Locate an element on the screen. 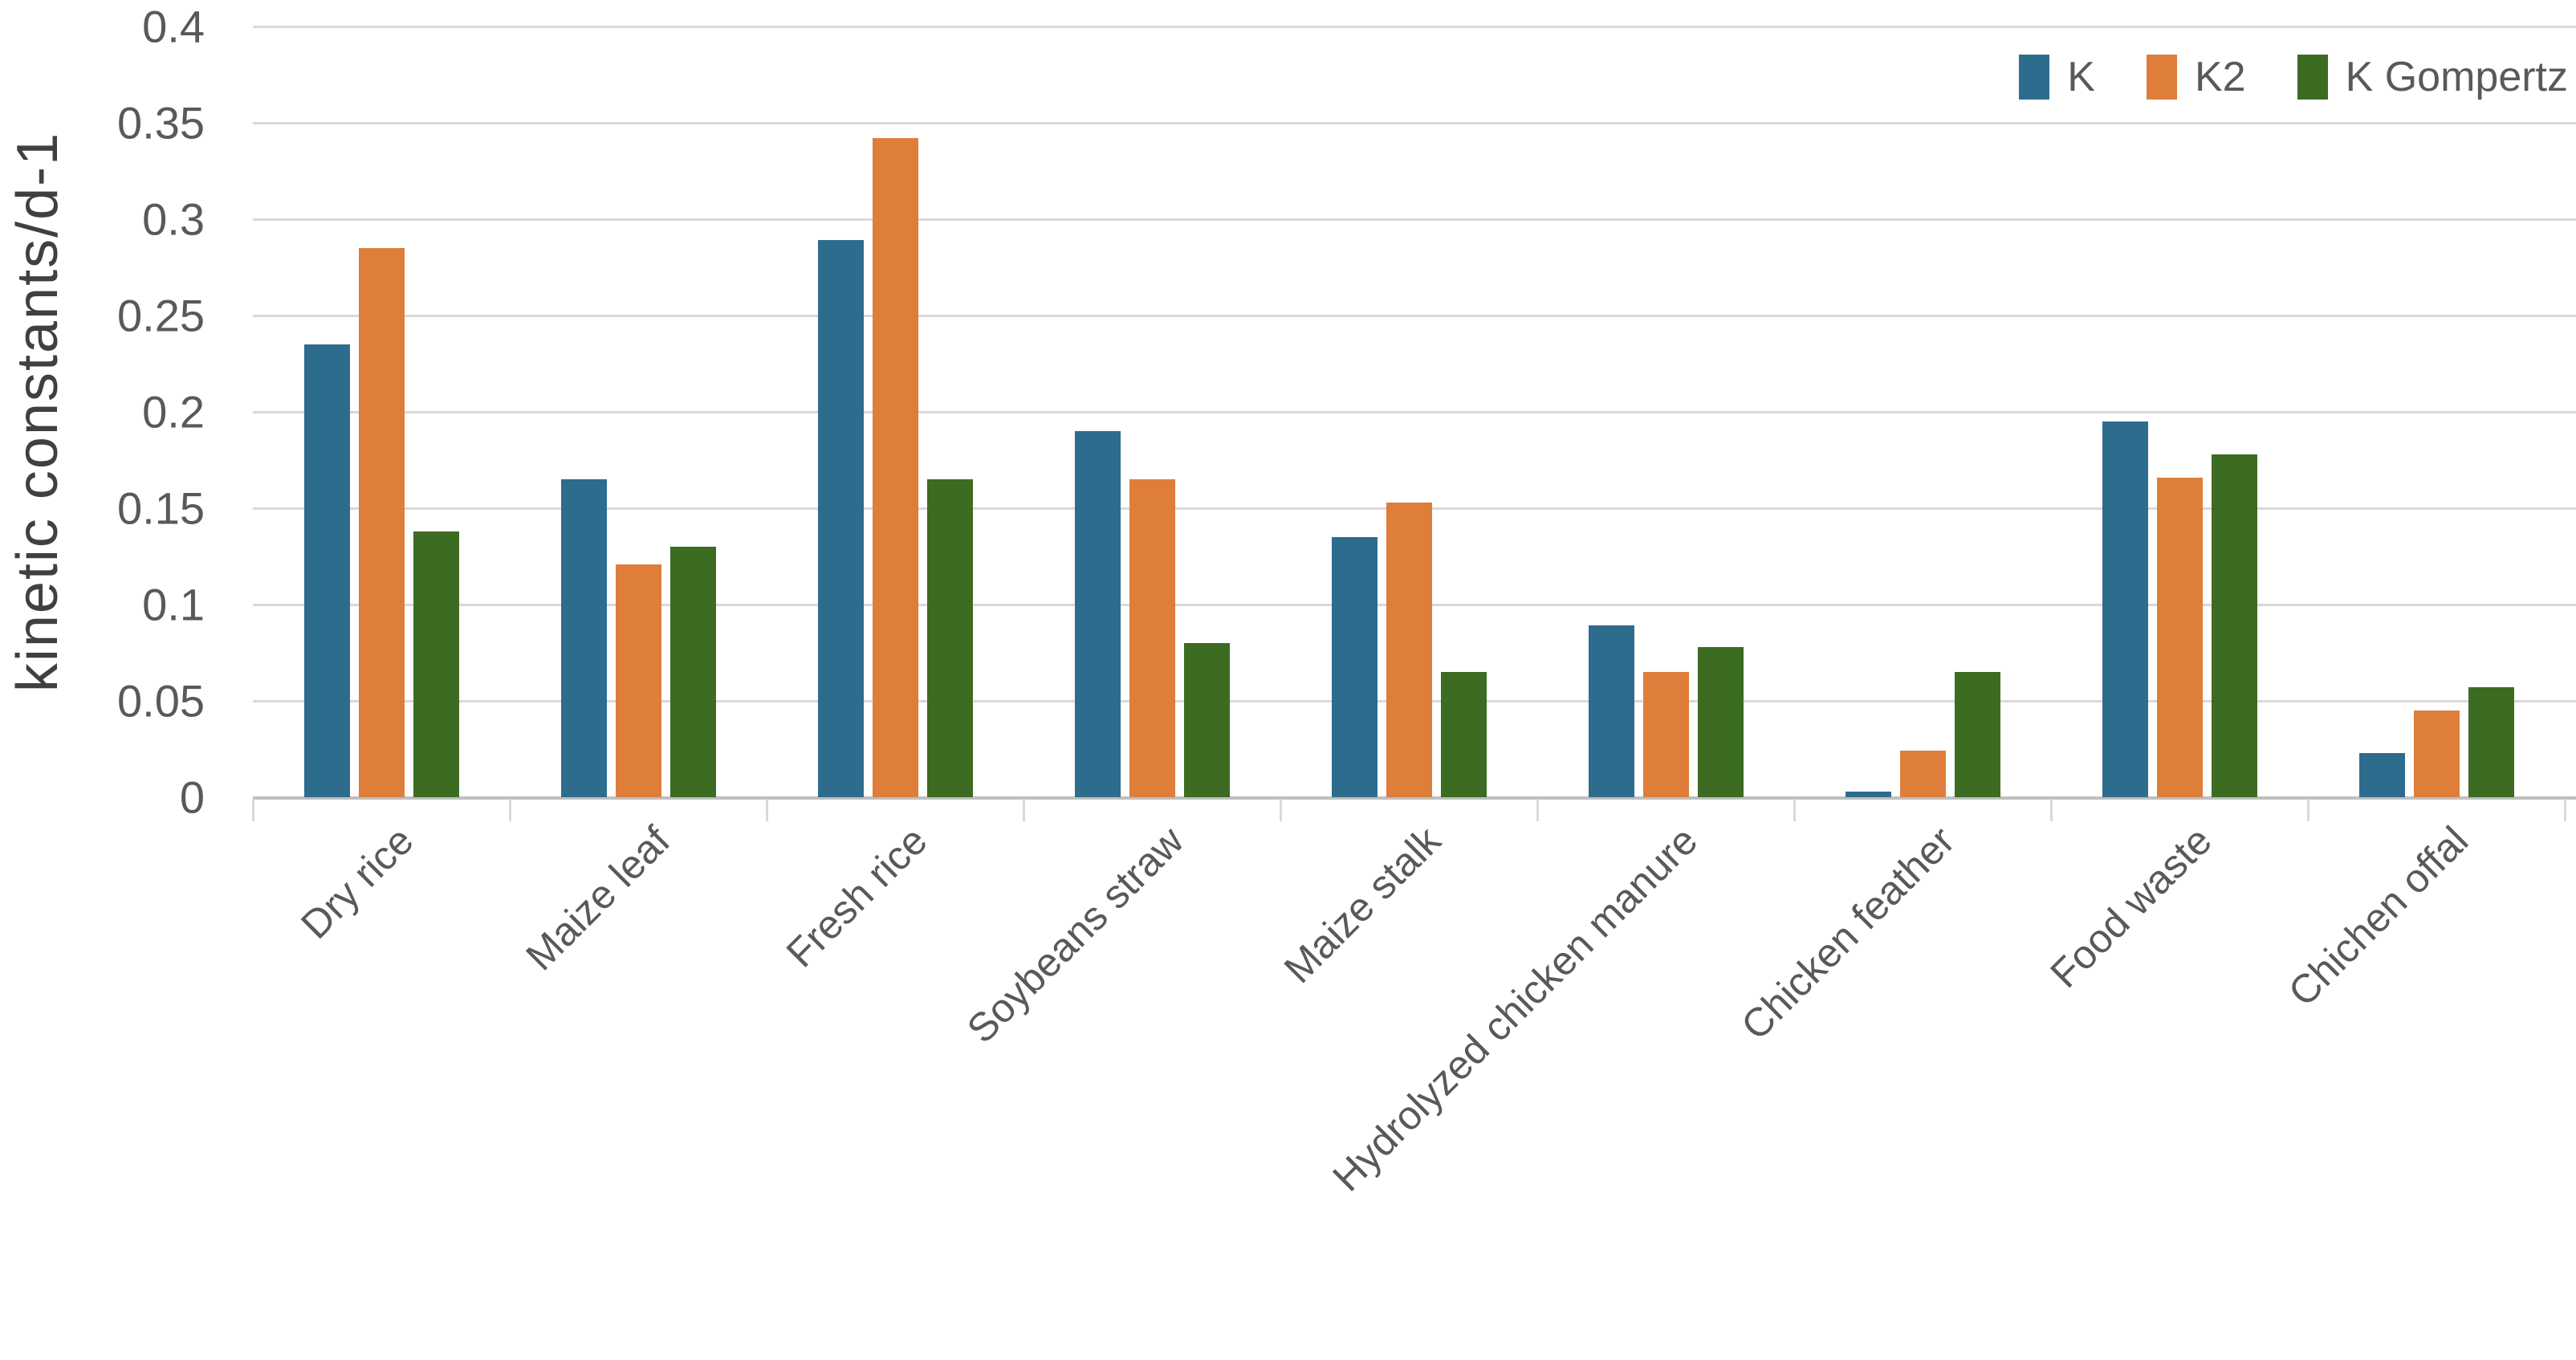 The width and height of the screenshot is (2576, 1360). y-tick-label: 0.2 is located at coordinates (173, 412).